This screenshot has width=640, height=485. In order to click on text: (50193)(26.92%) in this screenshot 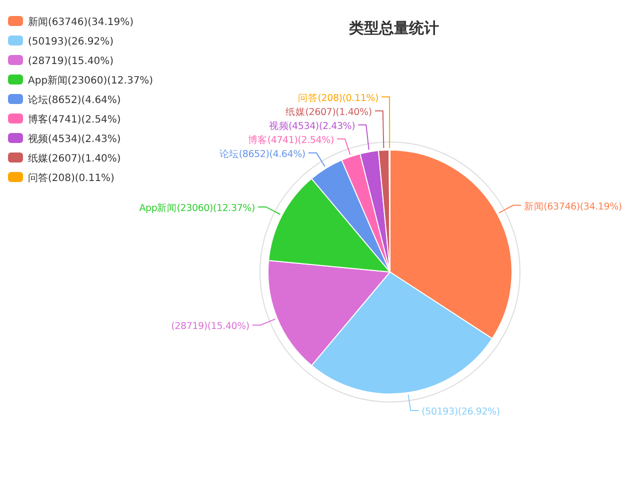, I will do `click(71, 42)`.